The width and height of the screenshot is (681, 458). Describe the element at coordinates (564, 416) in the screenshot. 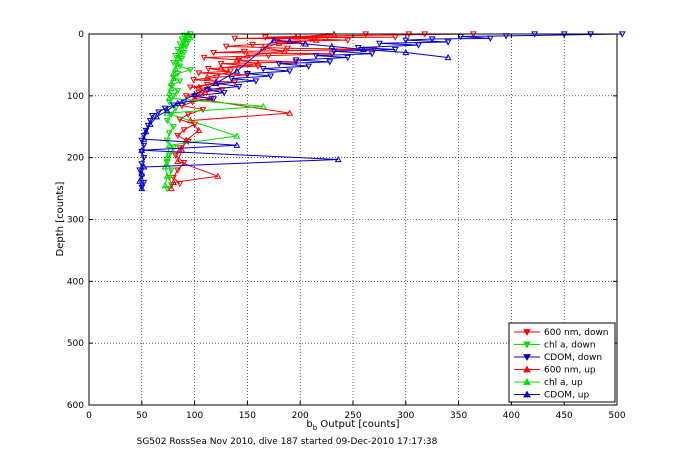

I see `x-tick-label: 450` at that location.